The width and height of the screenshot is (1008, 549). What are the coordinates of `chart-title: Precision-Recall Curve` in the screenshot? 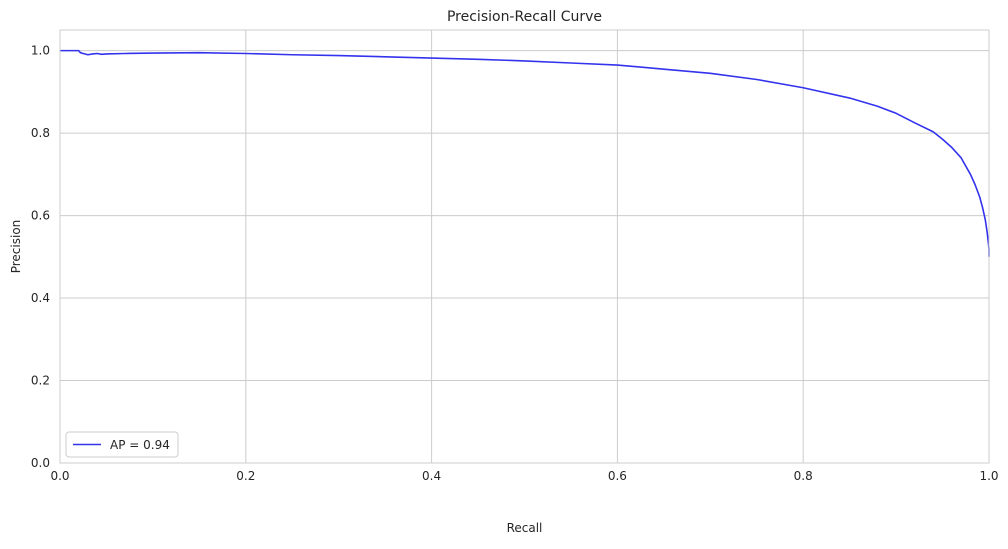 It's located at (524, 17).